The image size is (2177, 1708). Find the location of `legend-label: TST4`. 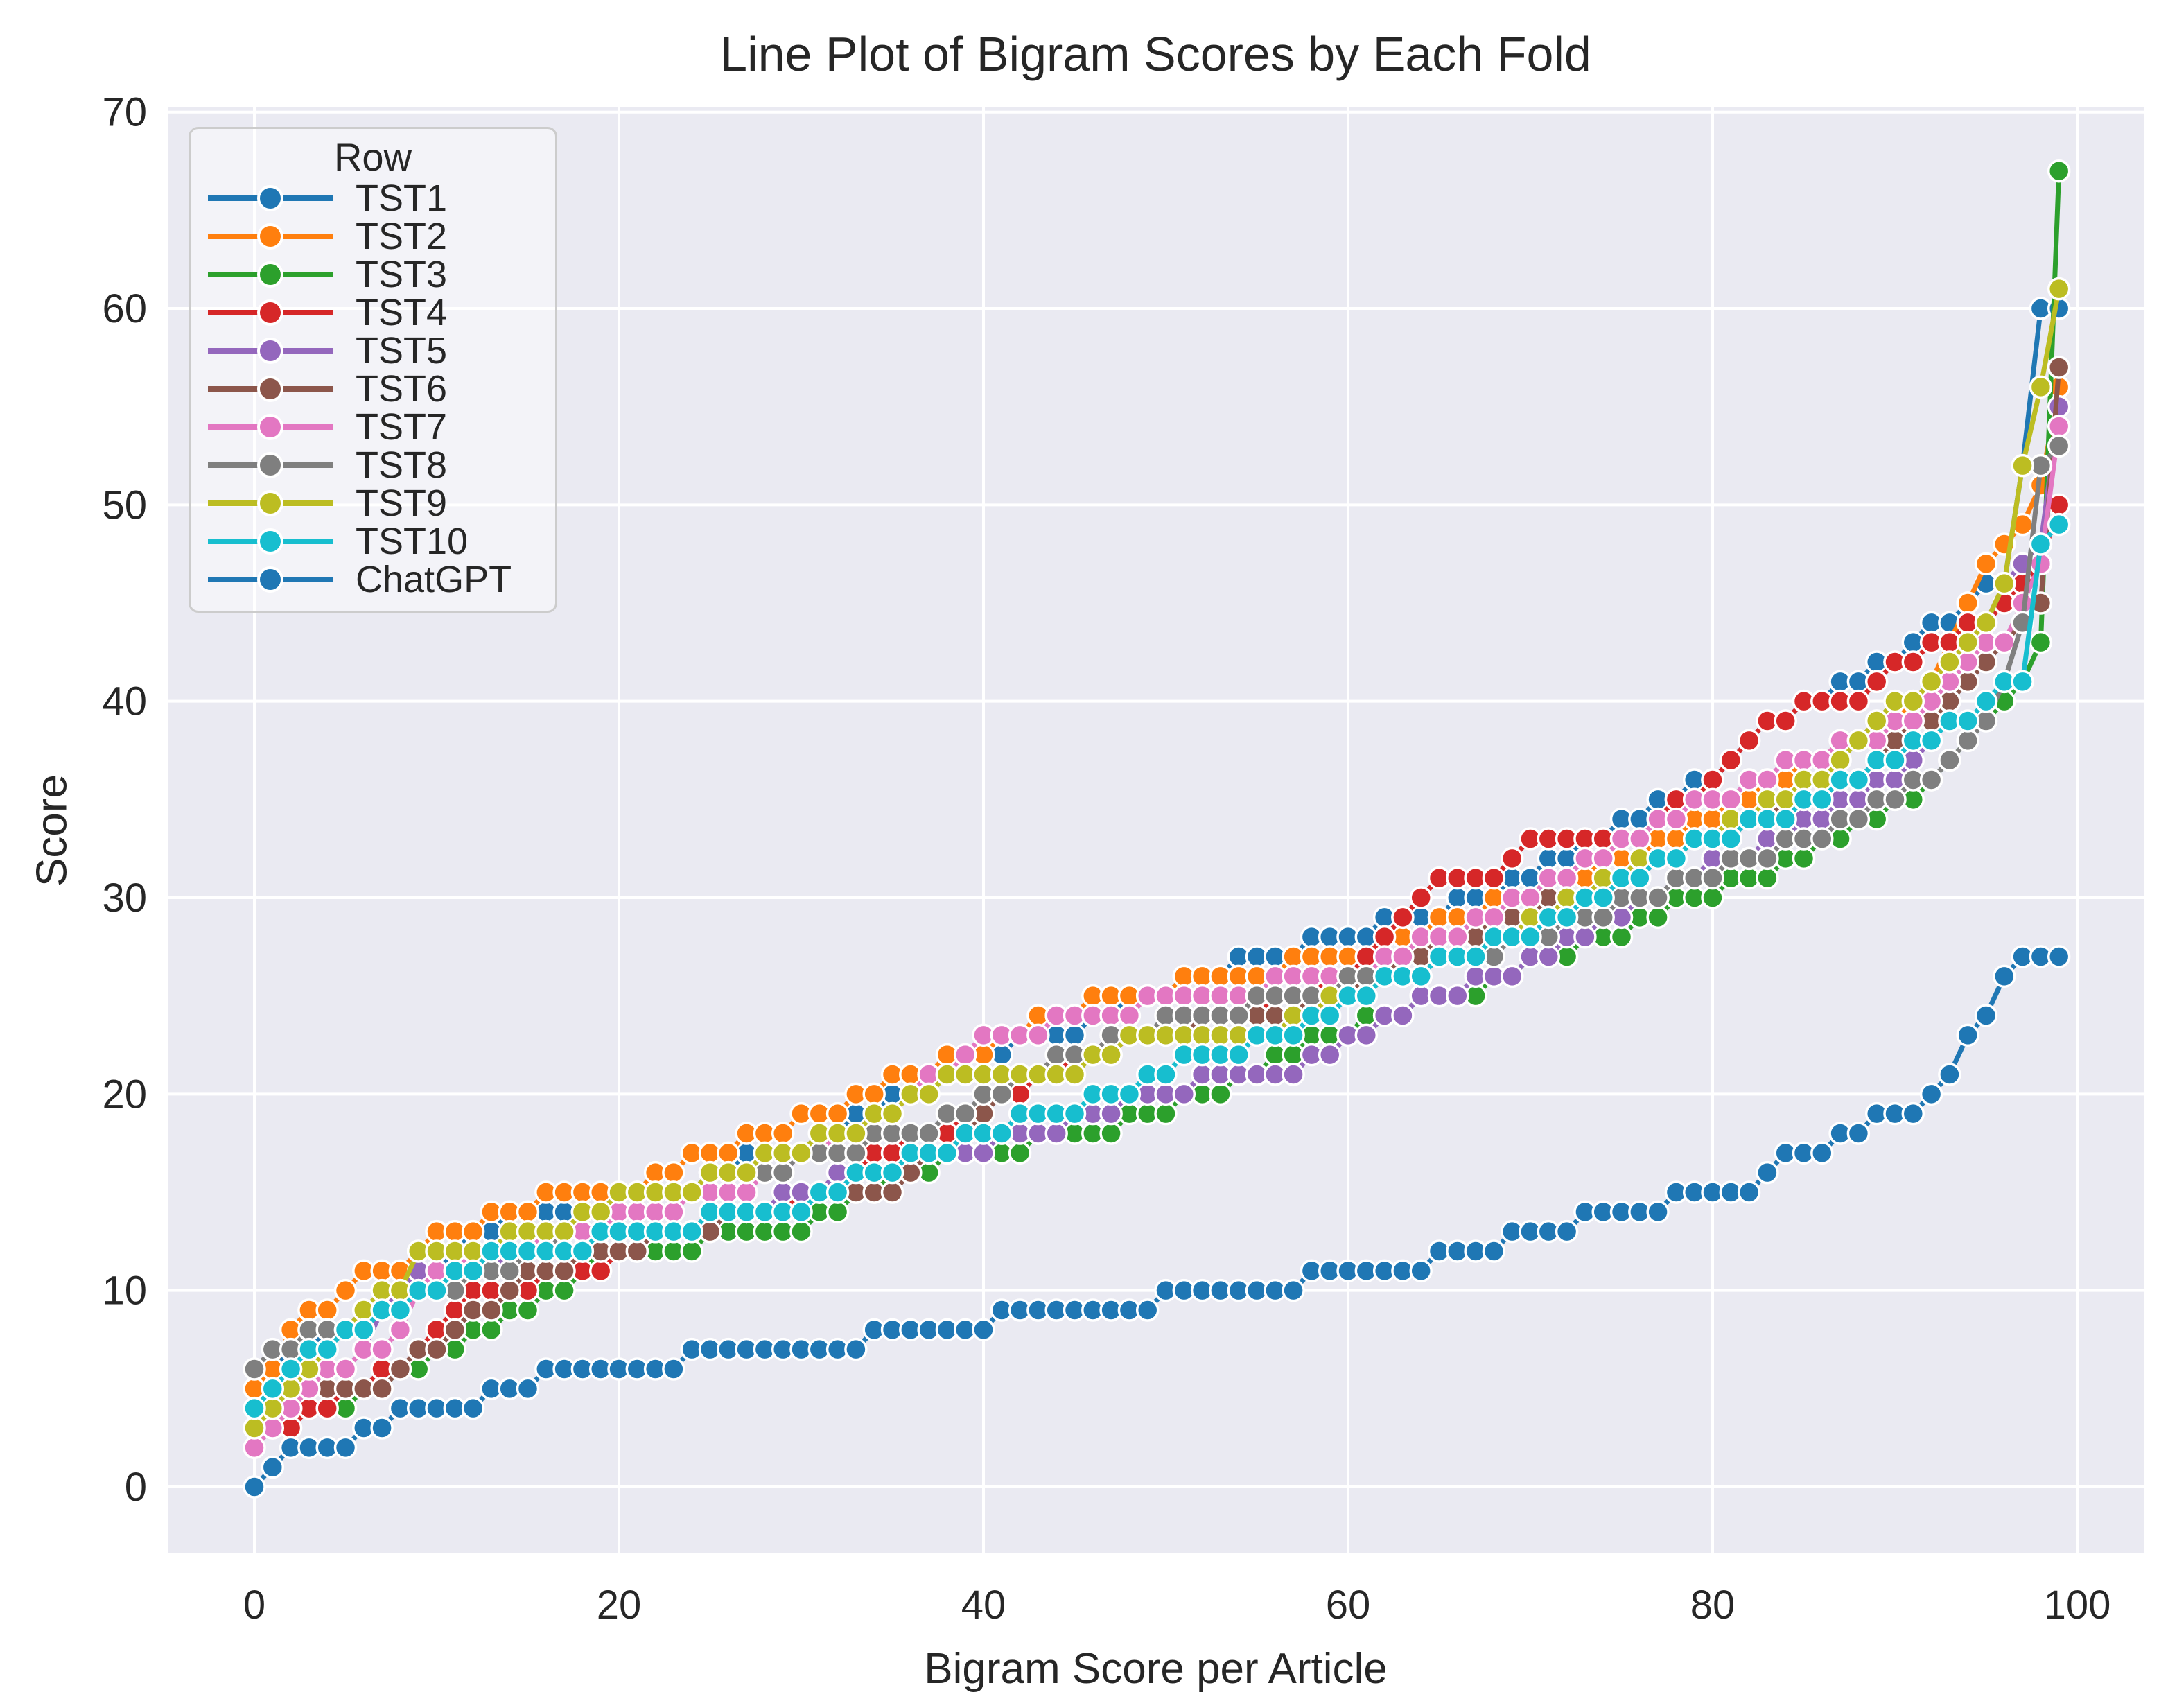

legend-label: TST4 is located at coordinates (402, 312).